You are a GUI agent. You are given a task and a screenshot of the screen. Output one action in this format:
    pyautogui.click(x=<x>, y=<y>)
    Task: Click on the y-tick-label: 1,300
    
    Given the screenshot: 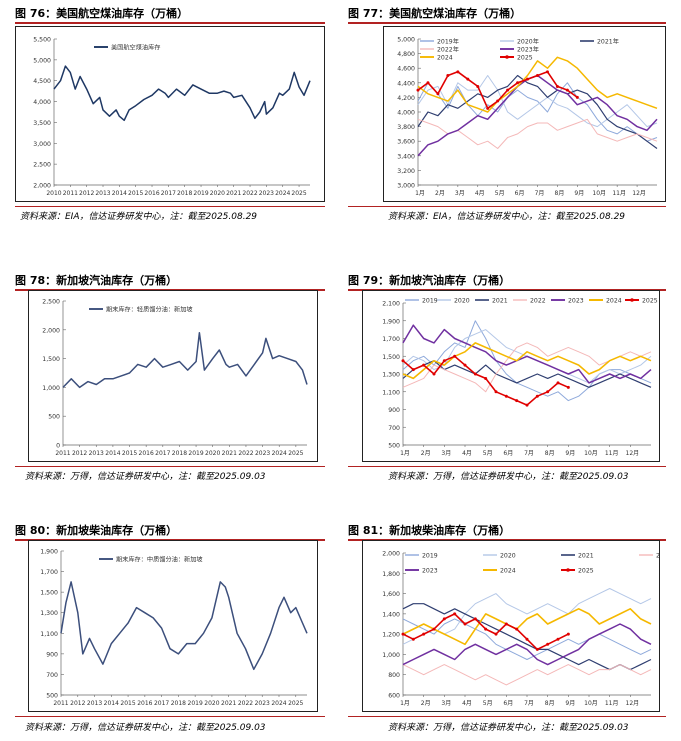 What is the action you would take?
    pyautogui.click(x=49, y=613)
    